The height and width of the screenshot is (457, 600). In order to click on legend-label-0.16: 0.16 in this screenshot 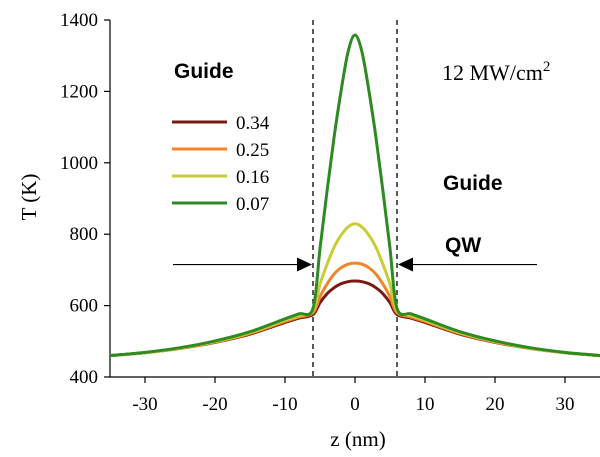, I will do `click(252, 177)`.